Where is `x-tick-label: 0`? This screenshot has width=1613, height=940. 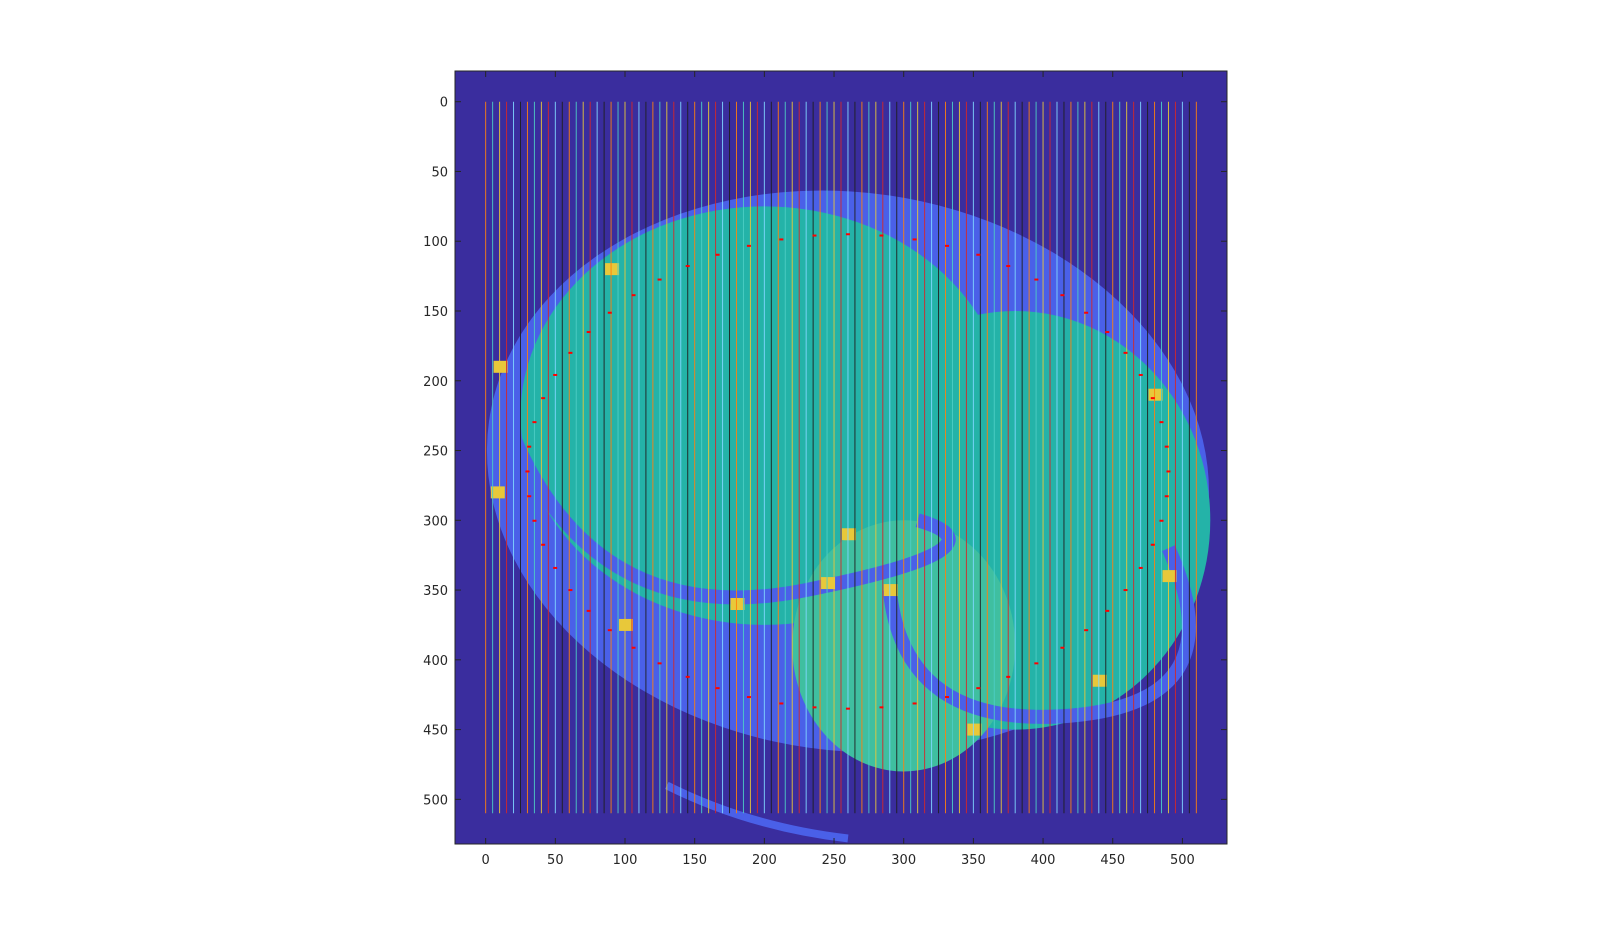 x-tick-label: 0 is located at coordinates (486, 860).